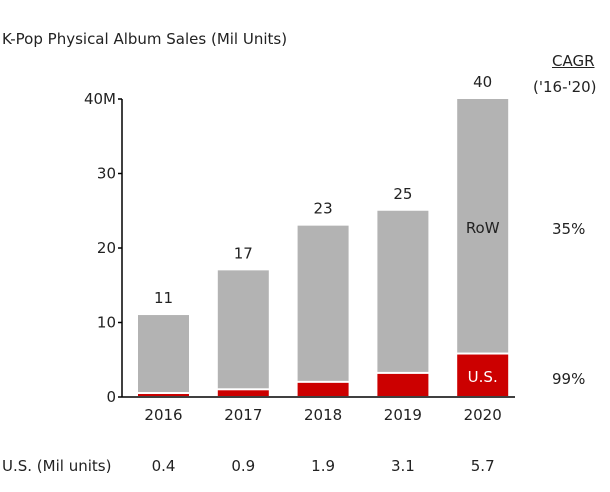 The image size is (610, 492). What do you see at coordinates (569, 229) in the screenshot?
I see `cagr-row: 35%` at bounding box center [569, 229].